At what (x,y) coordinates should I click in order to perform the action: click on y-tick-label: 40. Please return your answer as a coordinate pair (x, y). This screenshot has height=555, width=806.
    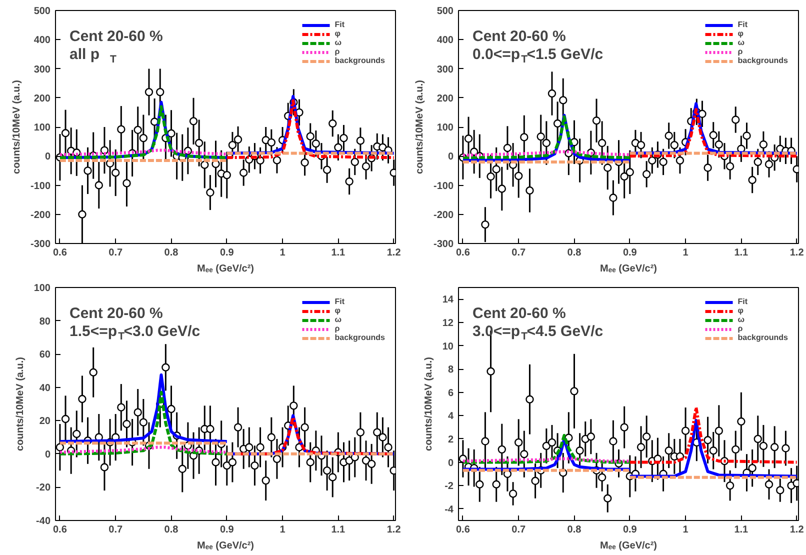
    Looking at the image, I should click on (45, 388).